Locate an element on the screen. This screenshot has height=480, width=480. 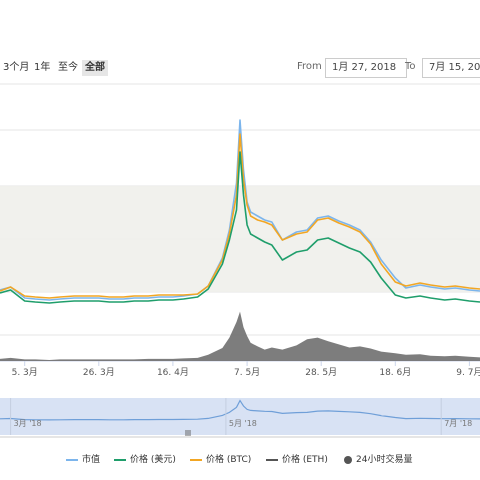
to-label: To is located at coordinates (410, 66).